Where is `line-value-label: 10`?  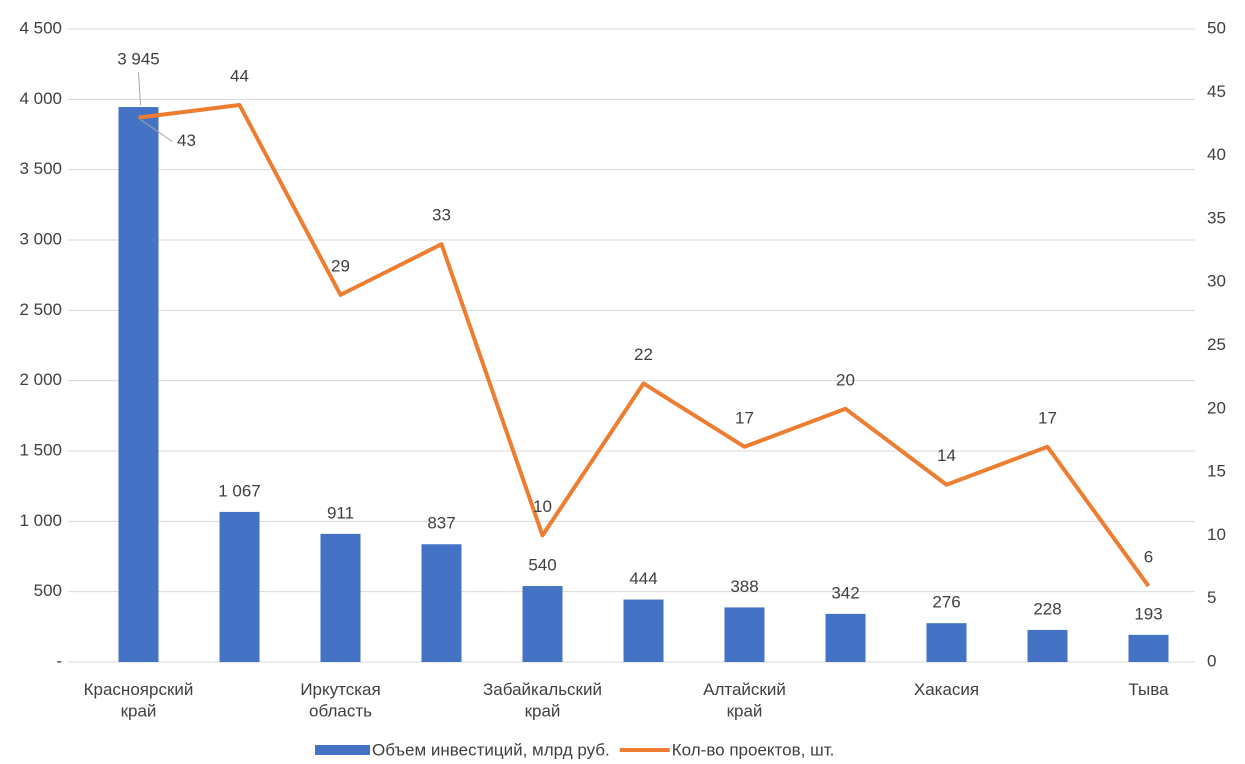
line-value-label: 10 is located at coordinates (542, 506).